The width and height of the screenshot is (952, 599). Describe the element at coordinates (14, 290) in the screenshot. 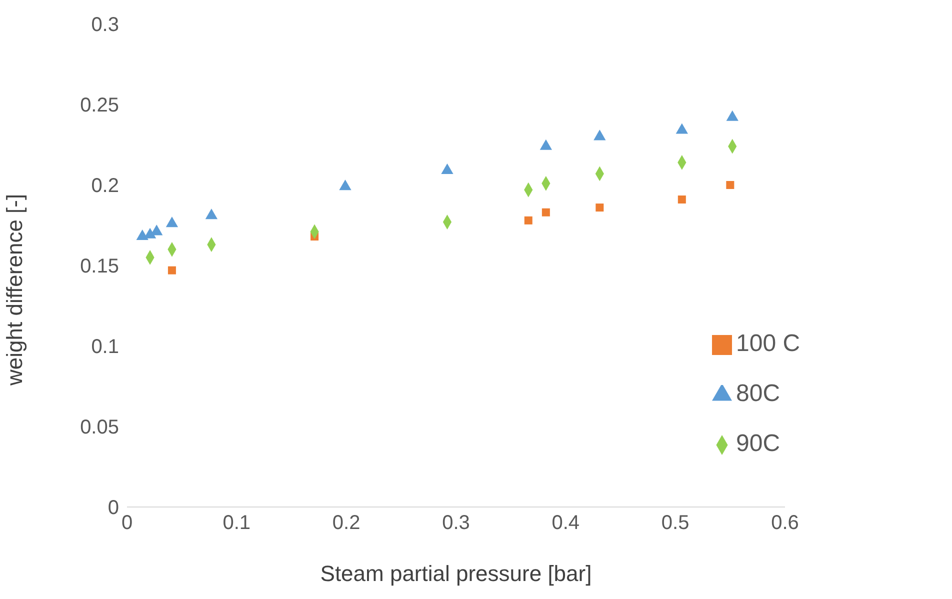

I see `y-axis-title: weight difference [-]` at that location.